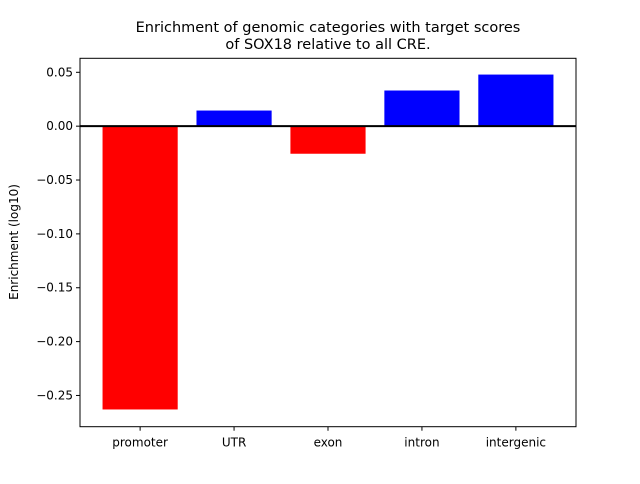 Image resolution: width=640 pixels, height=484 pixels. Describe the element at coordinates (54, 180) in the screenshot. I see `y-tick-label: −0.05` at that location.